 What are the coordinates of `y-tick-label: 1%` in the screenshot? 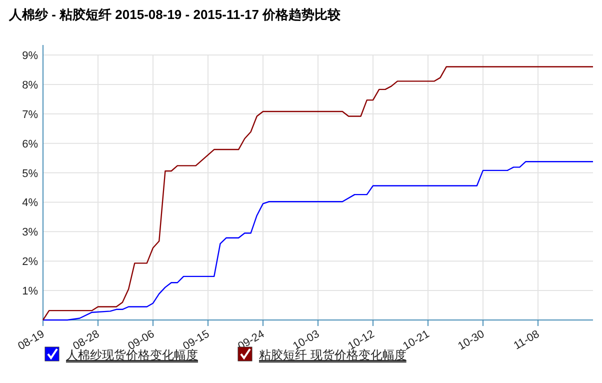 It's located at (30, 292).